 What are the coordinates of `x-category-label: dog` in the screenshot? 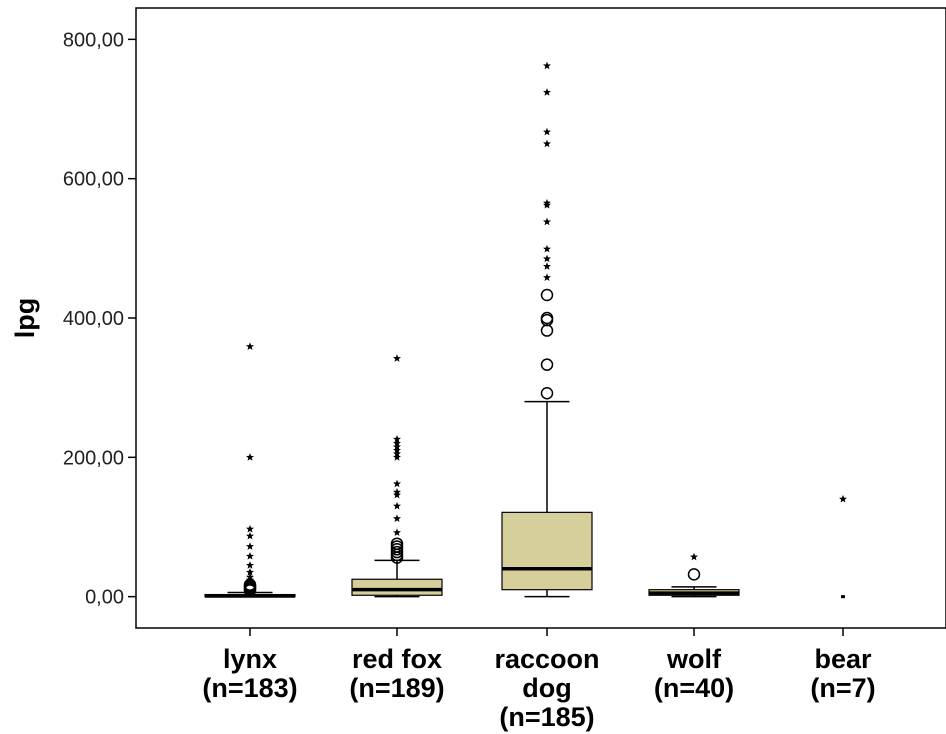 It's located at (546, 688).